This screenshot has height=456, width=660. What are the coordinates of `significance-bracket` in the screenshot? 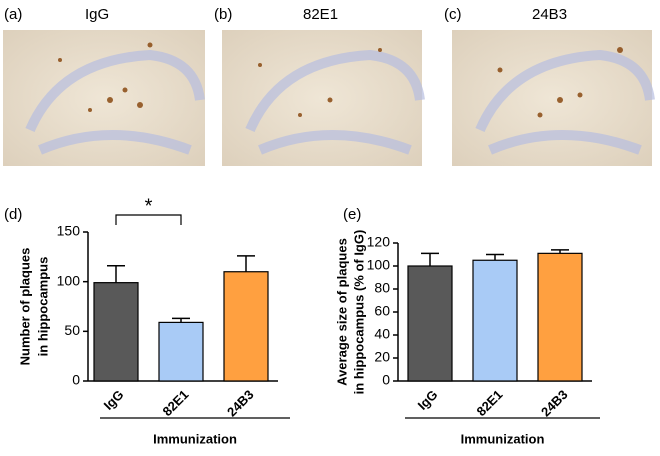 It's located at (148, 219).